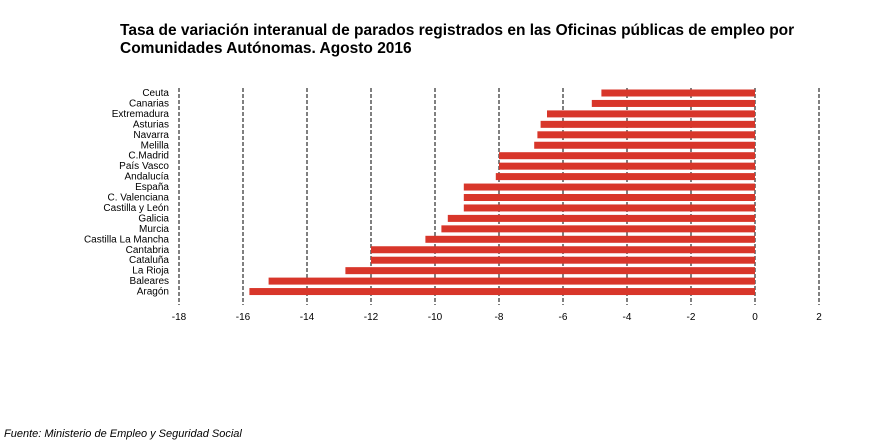  What do you see at coordinates (138, 198) in the screenshot?
I see `category-label: C. Valenciana` at bounding box center [138, 198].